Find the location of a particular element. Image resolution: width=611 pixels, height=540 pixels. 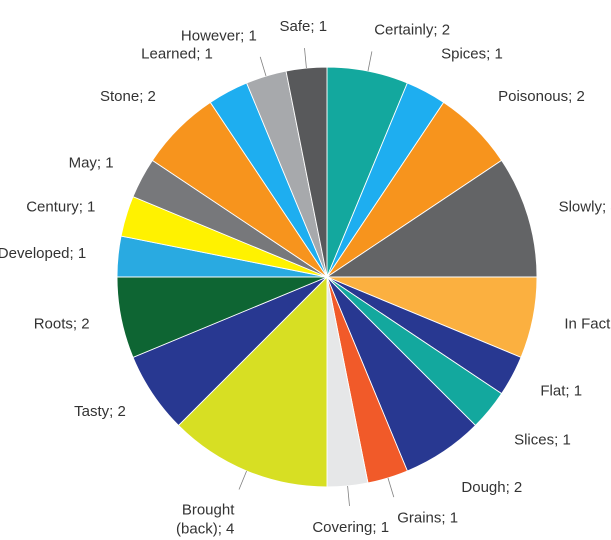

slice-label-however: However; 1 is located at coordinates (219, 35).